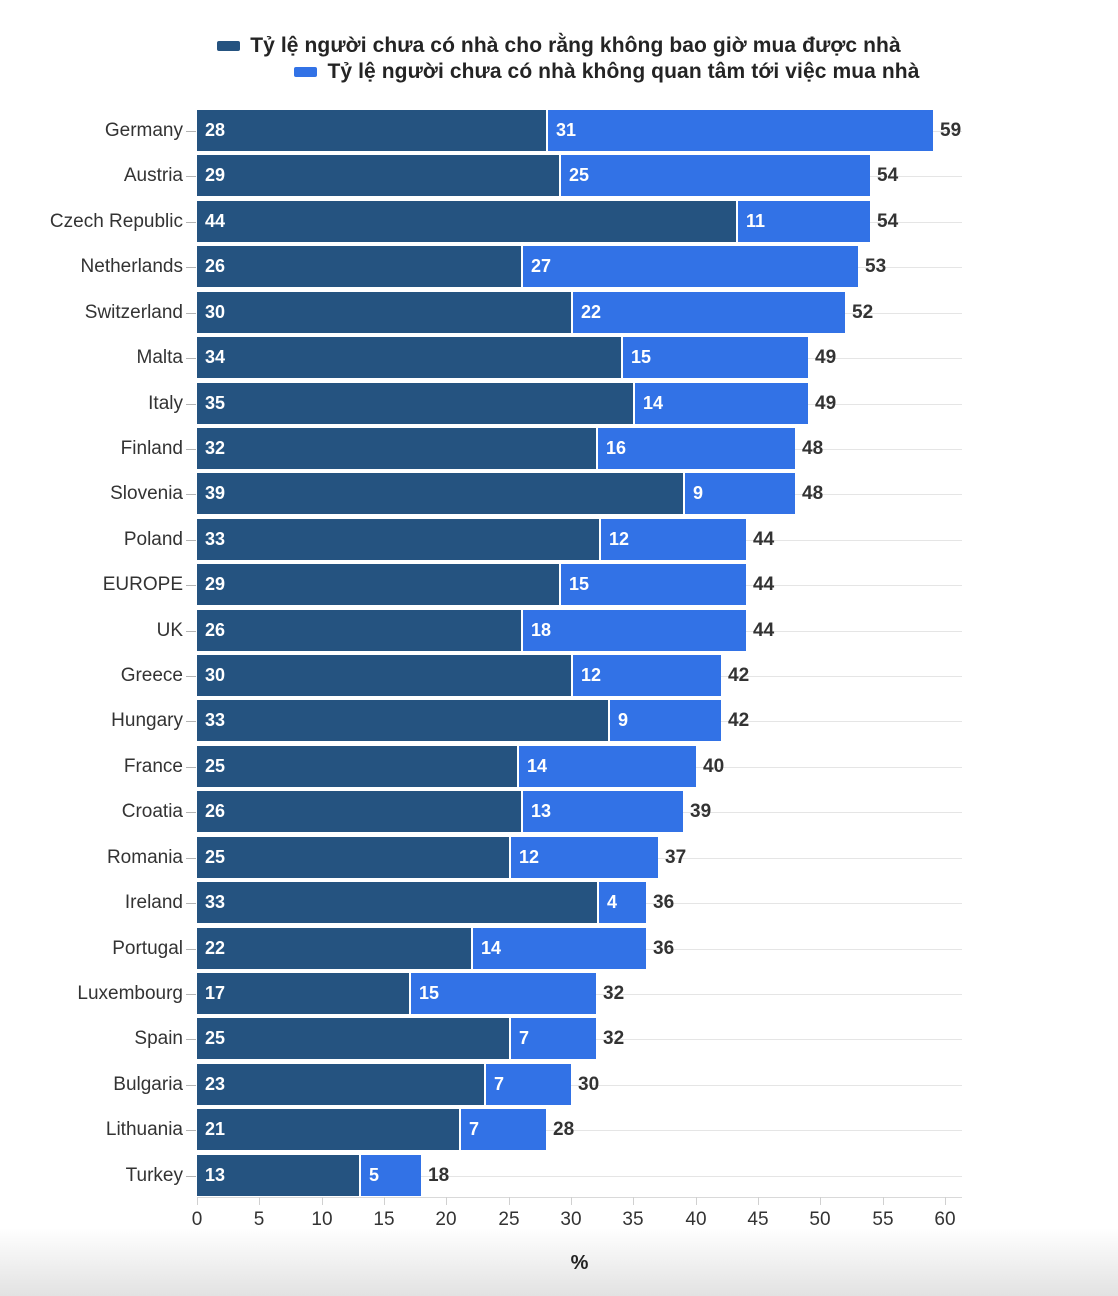 This screenshot has height=1296, width=1118. I want to click on segment-value-label: 35, so click(215, 402).